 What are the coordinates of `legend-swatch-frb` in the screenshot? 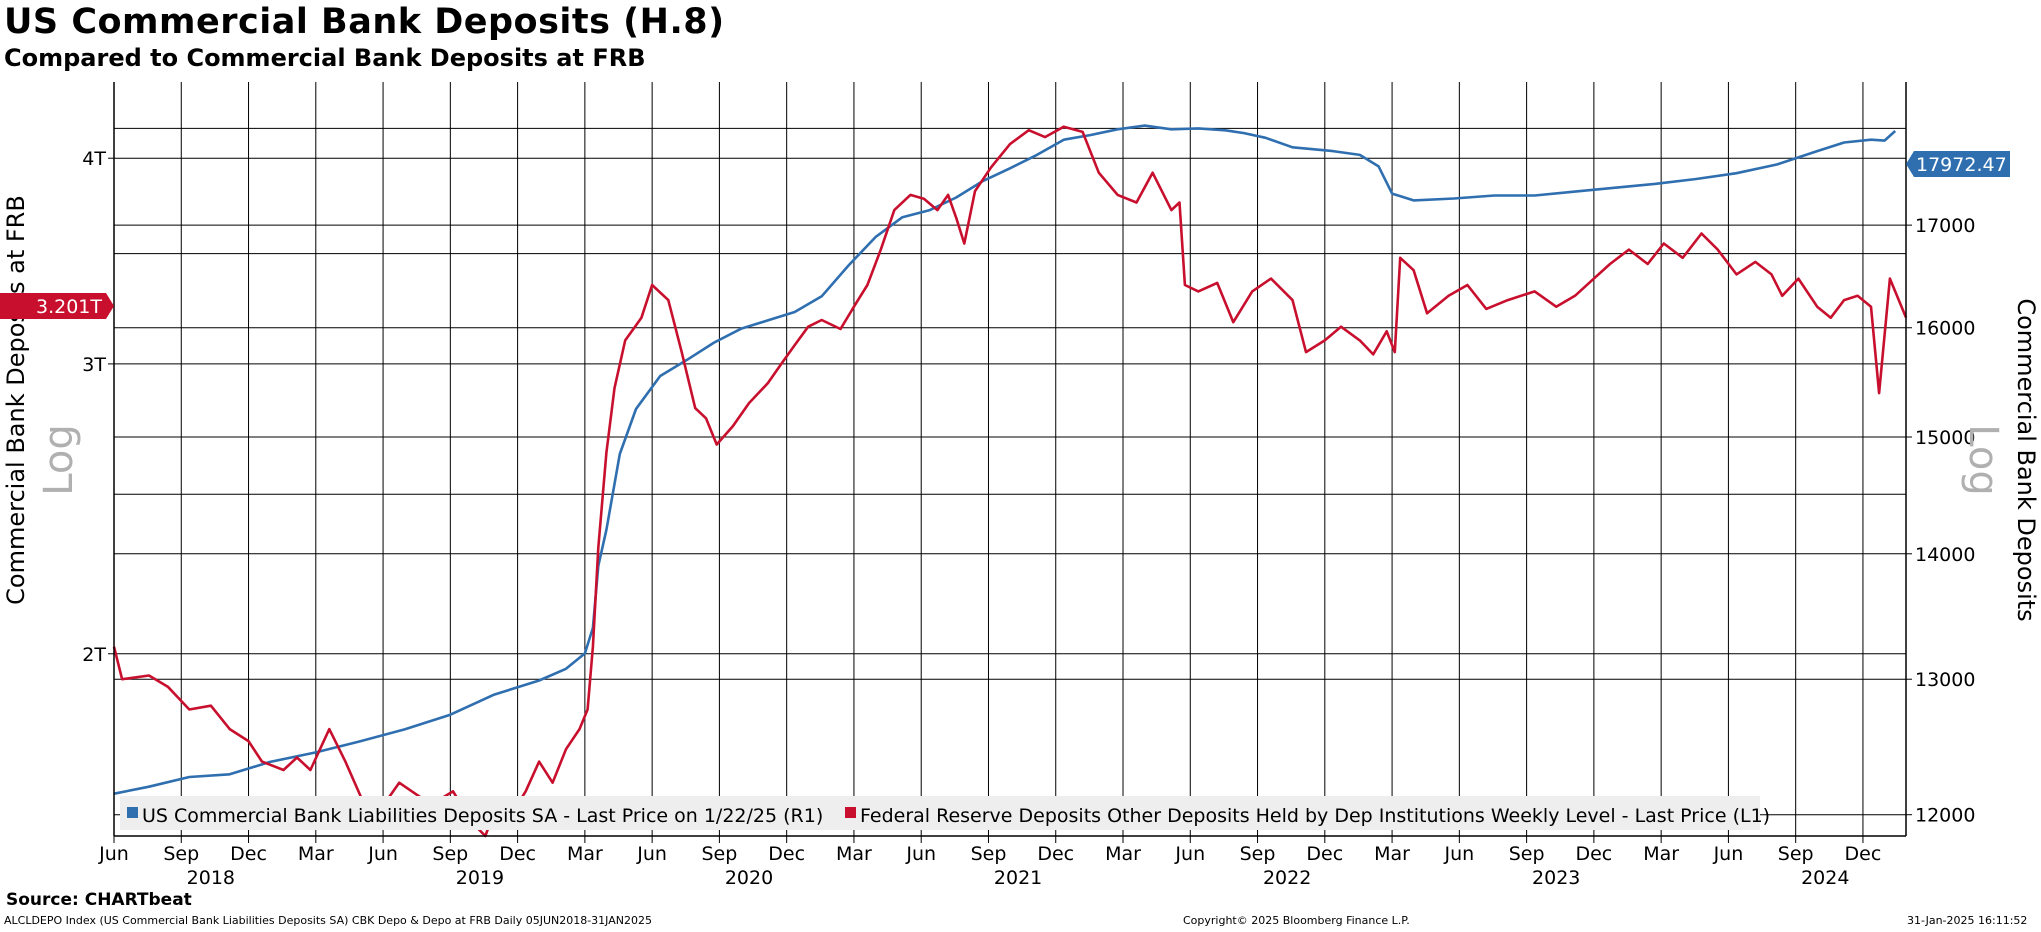 It's located at (850, 812).